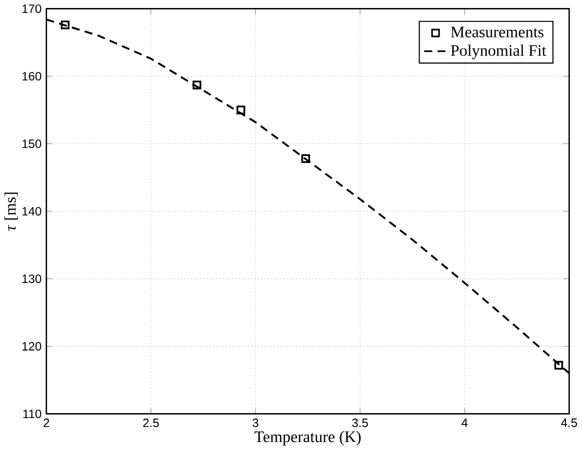 The width and height of the screenshot is (582, 450). I want to click on y-tick-label: 150, so click(32, 144).